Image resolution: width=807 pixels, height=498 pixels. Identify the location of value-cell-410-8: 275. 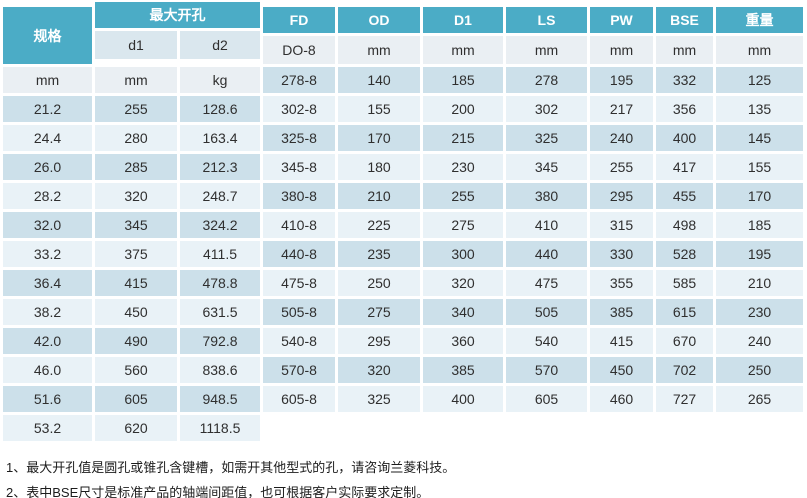
(463, 225).